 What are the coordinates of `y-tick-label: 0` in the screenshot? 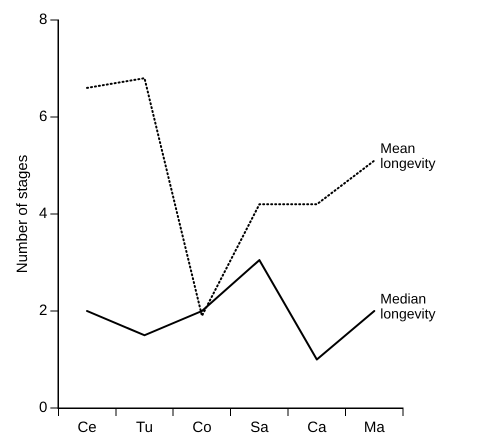 It's located at (43, 407).